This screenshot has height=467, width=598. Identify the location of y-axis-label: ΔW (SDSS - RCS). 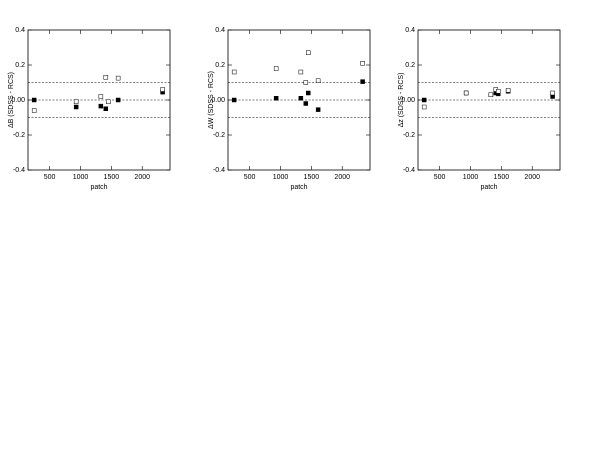
(211, 100).